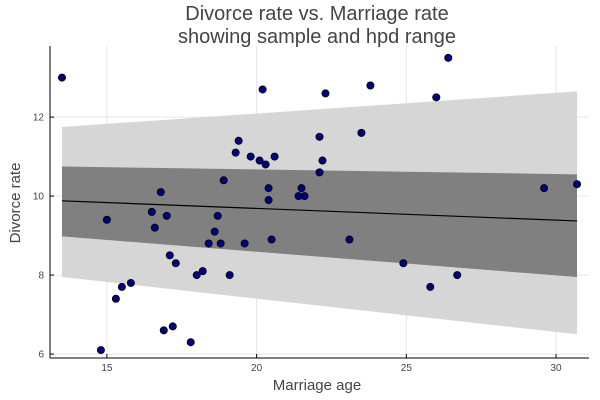 This screenshot has width=600, height=400. I want to click on x-axis-label: Marriage age, so click(317, 385).